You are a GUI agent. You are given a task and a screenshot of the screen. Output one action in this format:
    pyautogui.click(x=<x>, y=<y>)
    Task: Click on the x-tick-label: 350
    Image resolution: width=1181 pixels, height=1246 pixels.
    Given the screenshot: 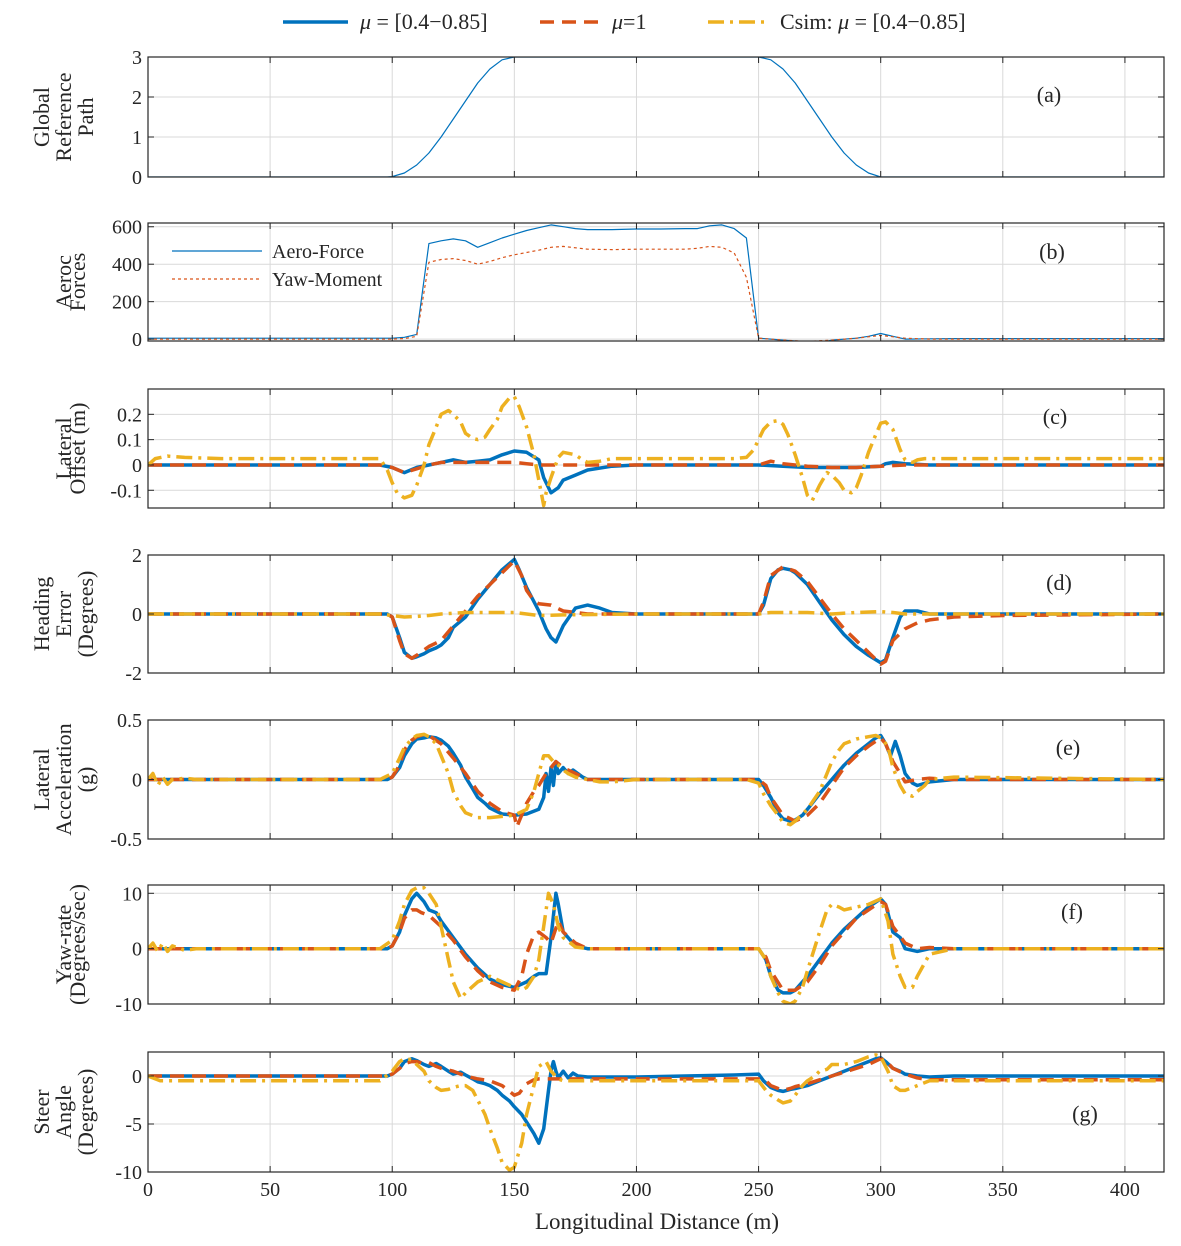 What is the action you would take?
    pyautogui.click(x=1003, y=1190)
    